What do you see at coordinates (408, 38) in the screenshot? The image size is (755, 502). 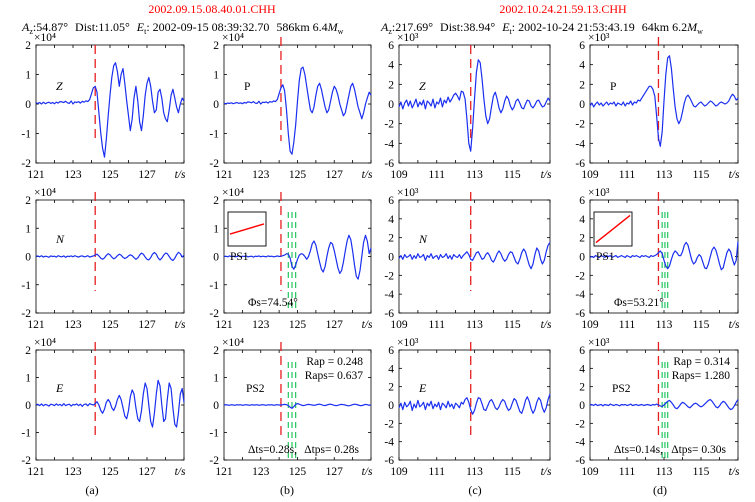 I see `panel-c1-exponent: ×10³` at bounding box center [408, 38].